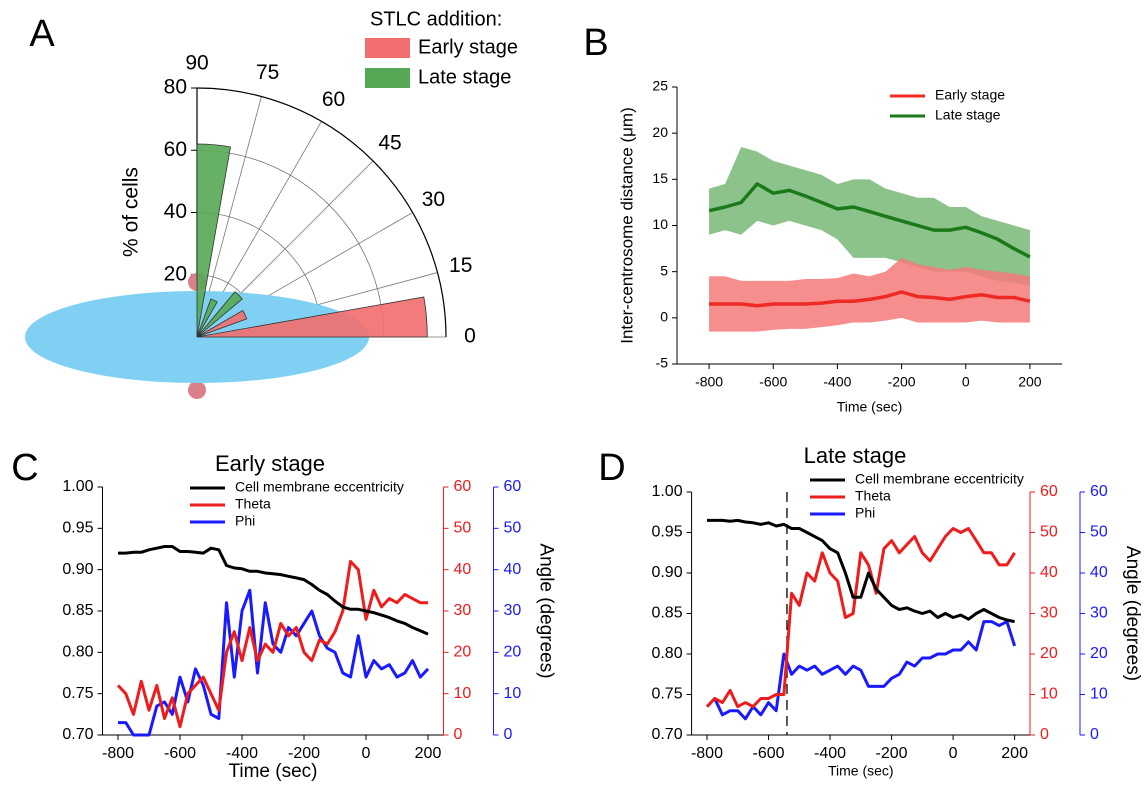 The height and width of the screenshot is (787, 1146). I want to click on r-tick-label: 60, so click(175, 149).